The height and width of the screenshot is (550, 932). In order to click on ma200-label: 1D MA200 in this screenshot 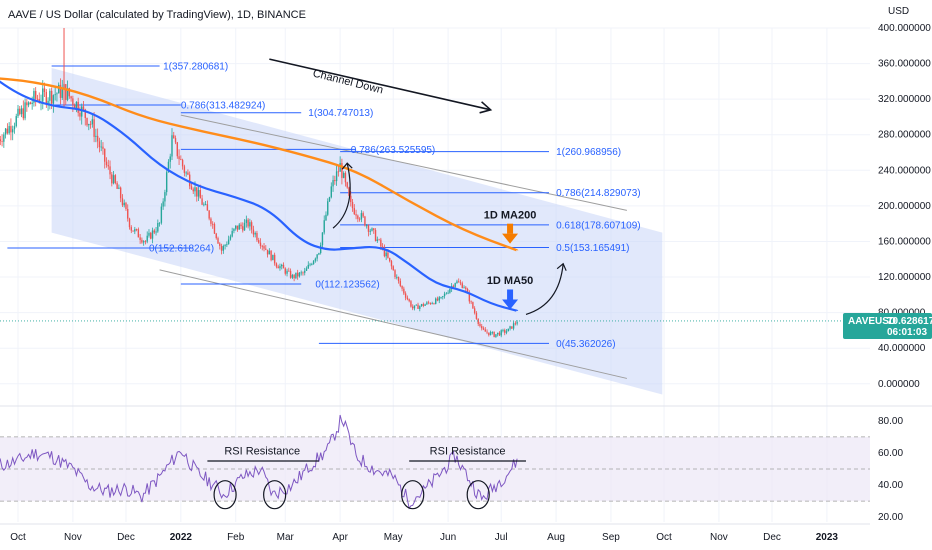, I will do `click(510, 215)`.